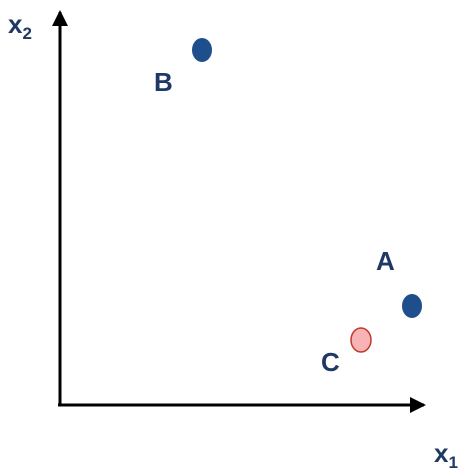 The image size is (463, 473). I want to click on point-label: B, so click(163, 82).